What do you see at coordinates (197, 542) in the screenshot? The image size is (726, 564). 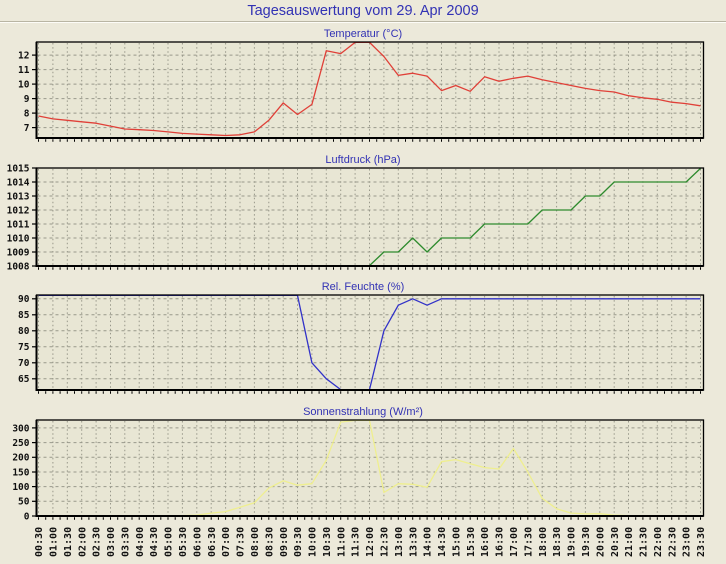 I see `x-tick-label: 06:00` at bounding box center [197, 542].